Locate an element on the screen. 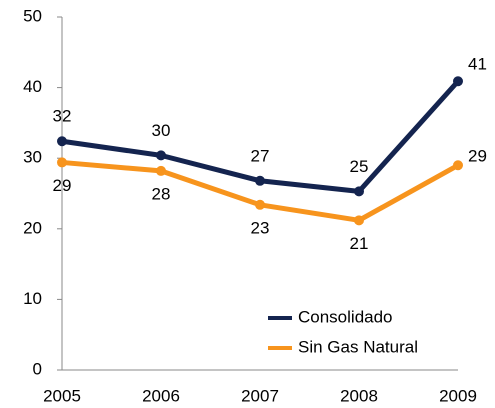 Image resolution: width=495 pixels, height=408 pixels. data-label: 27 is located at coordinates (260, 155).